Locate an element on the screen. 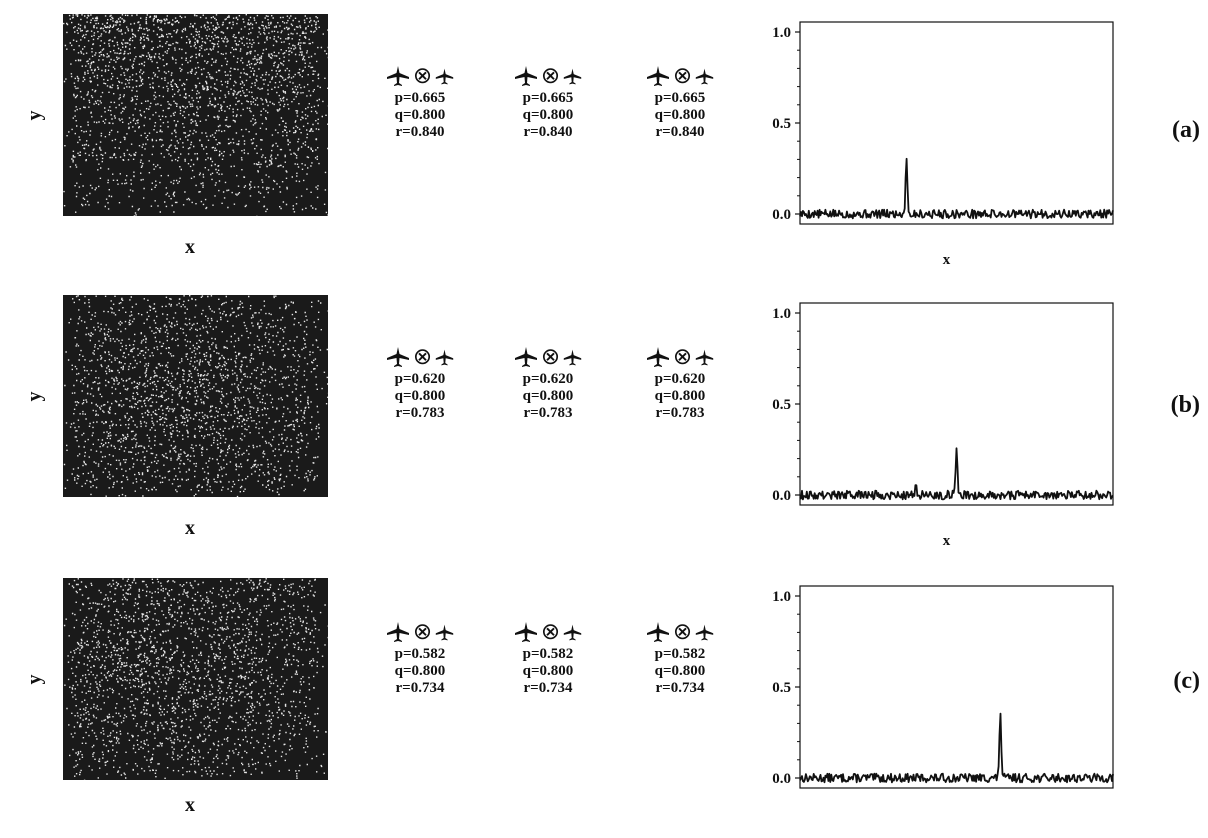 This screenshot has width=1208, height=838. panel-label: (c) is located at coordinates (1186, 681).